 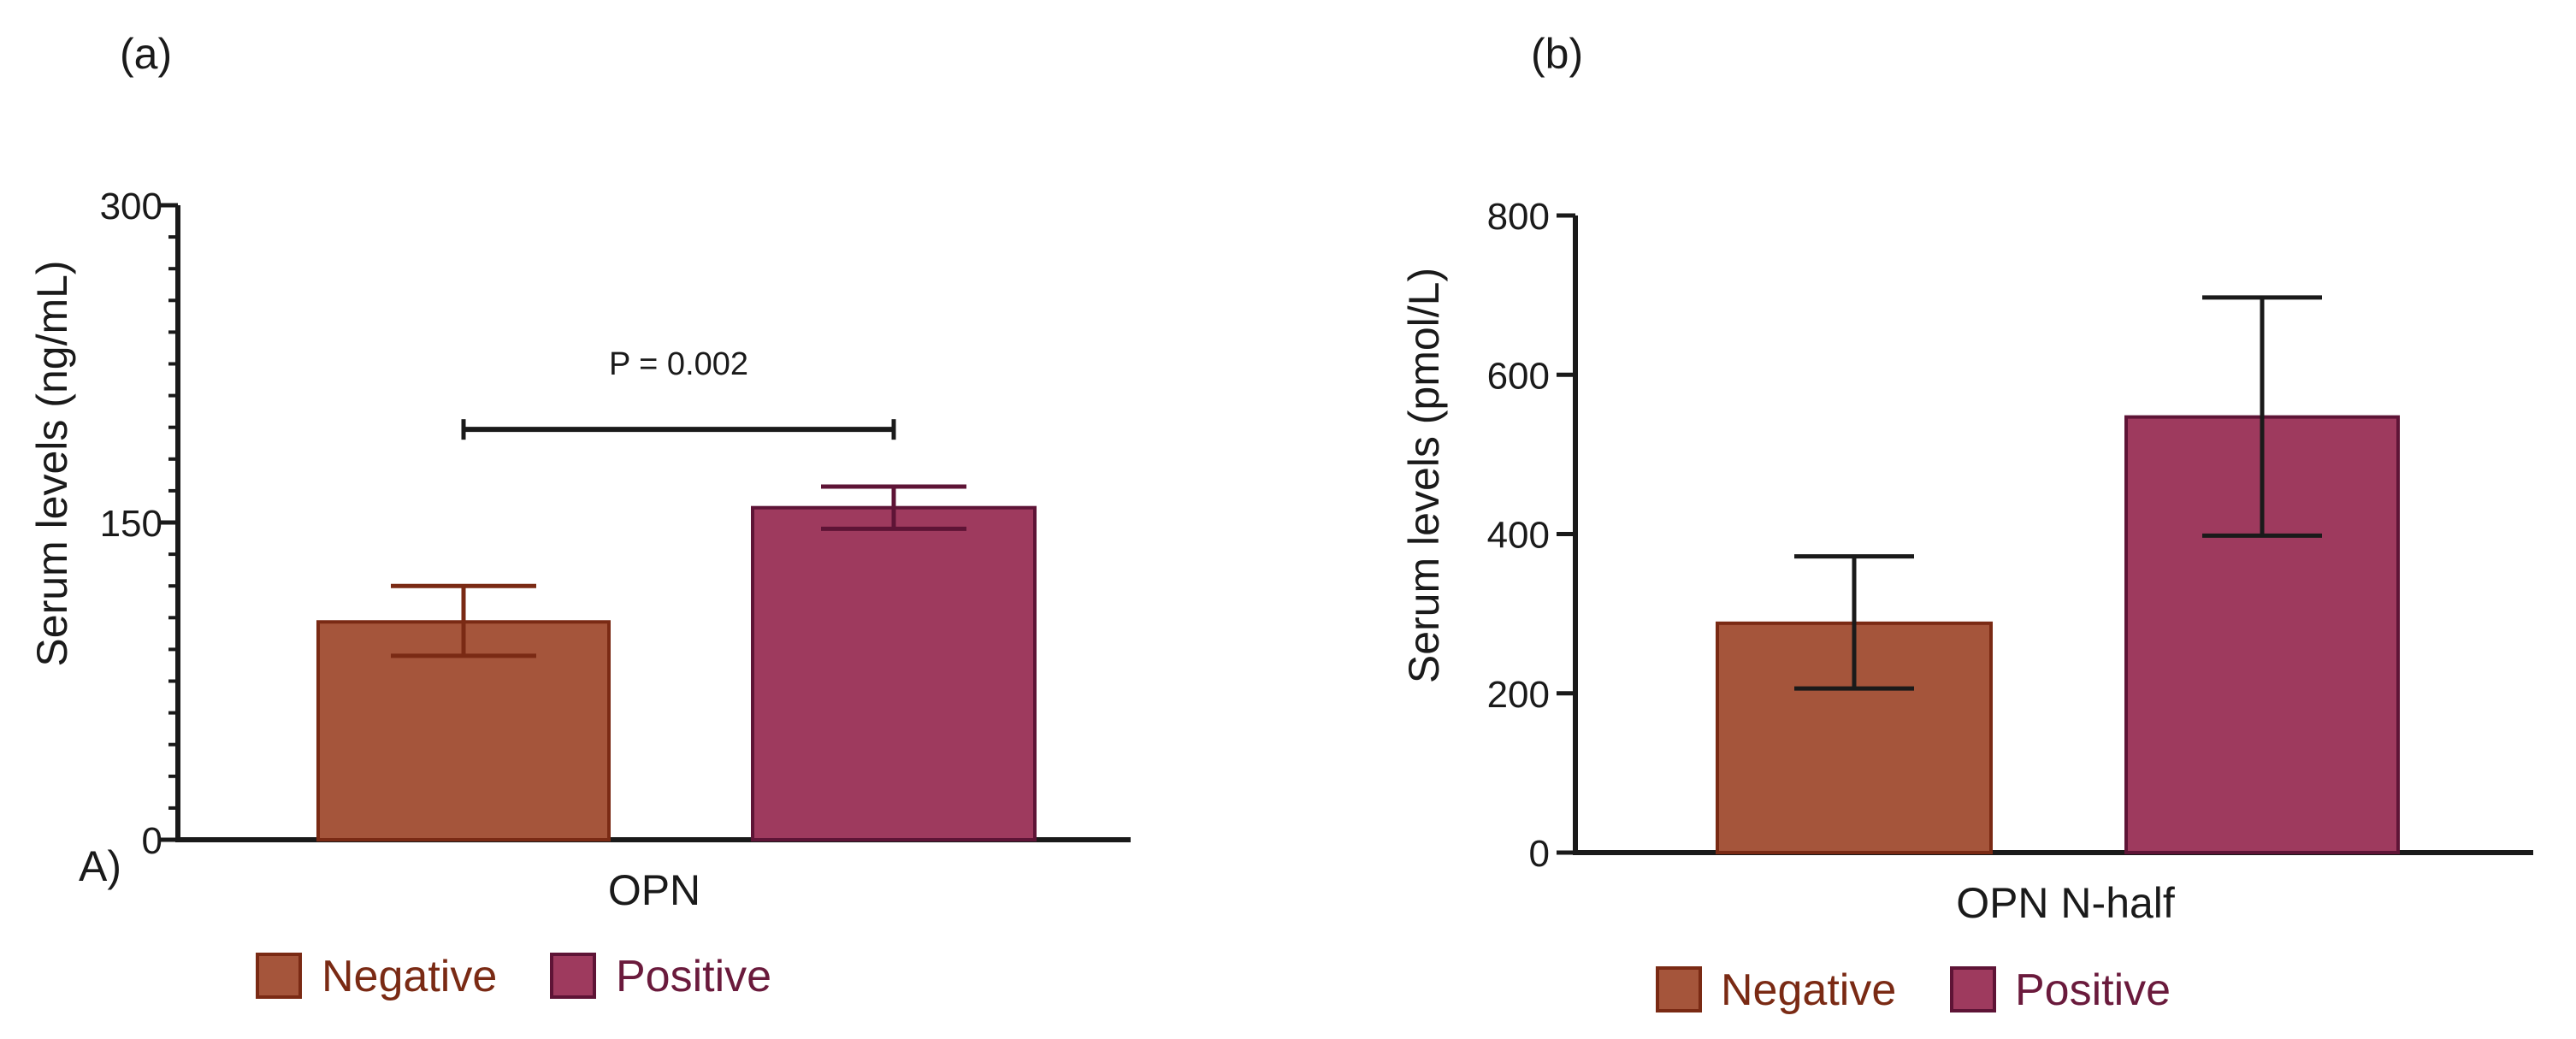 What do you see at coordinates (573, 976) in the screenshot?
I see `legend-swatch-positive-a` at bounding box center [573, 976].